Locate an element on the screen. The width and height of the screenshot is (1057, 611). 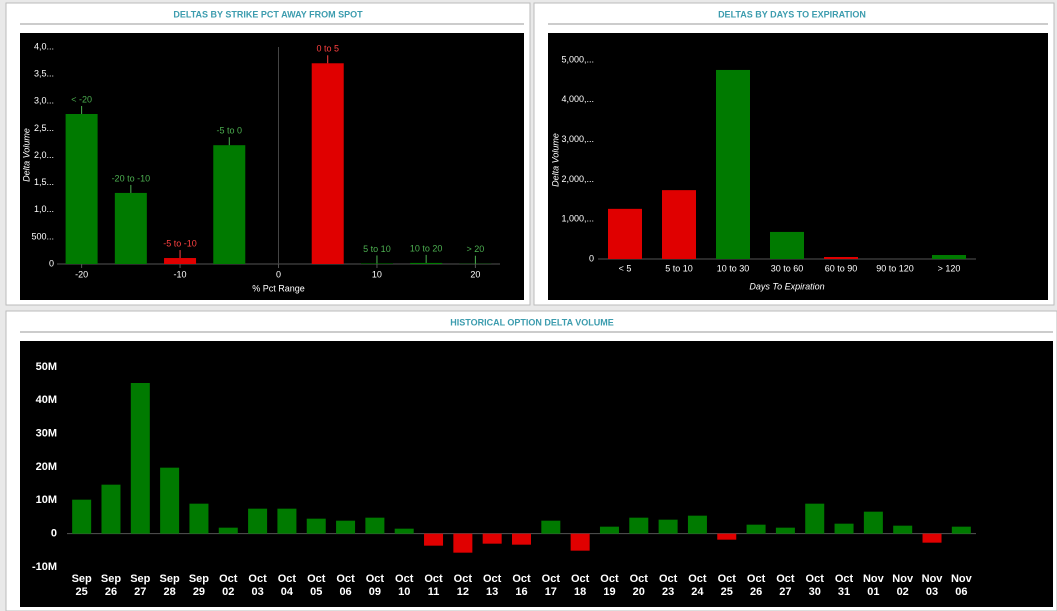
x-tick-label: Nov 06 is located at coordinates (961, 585).